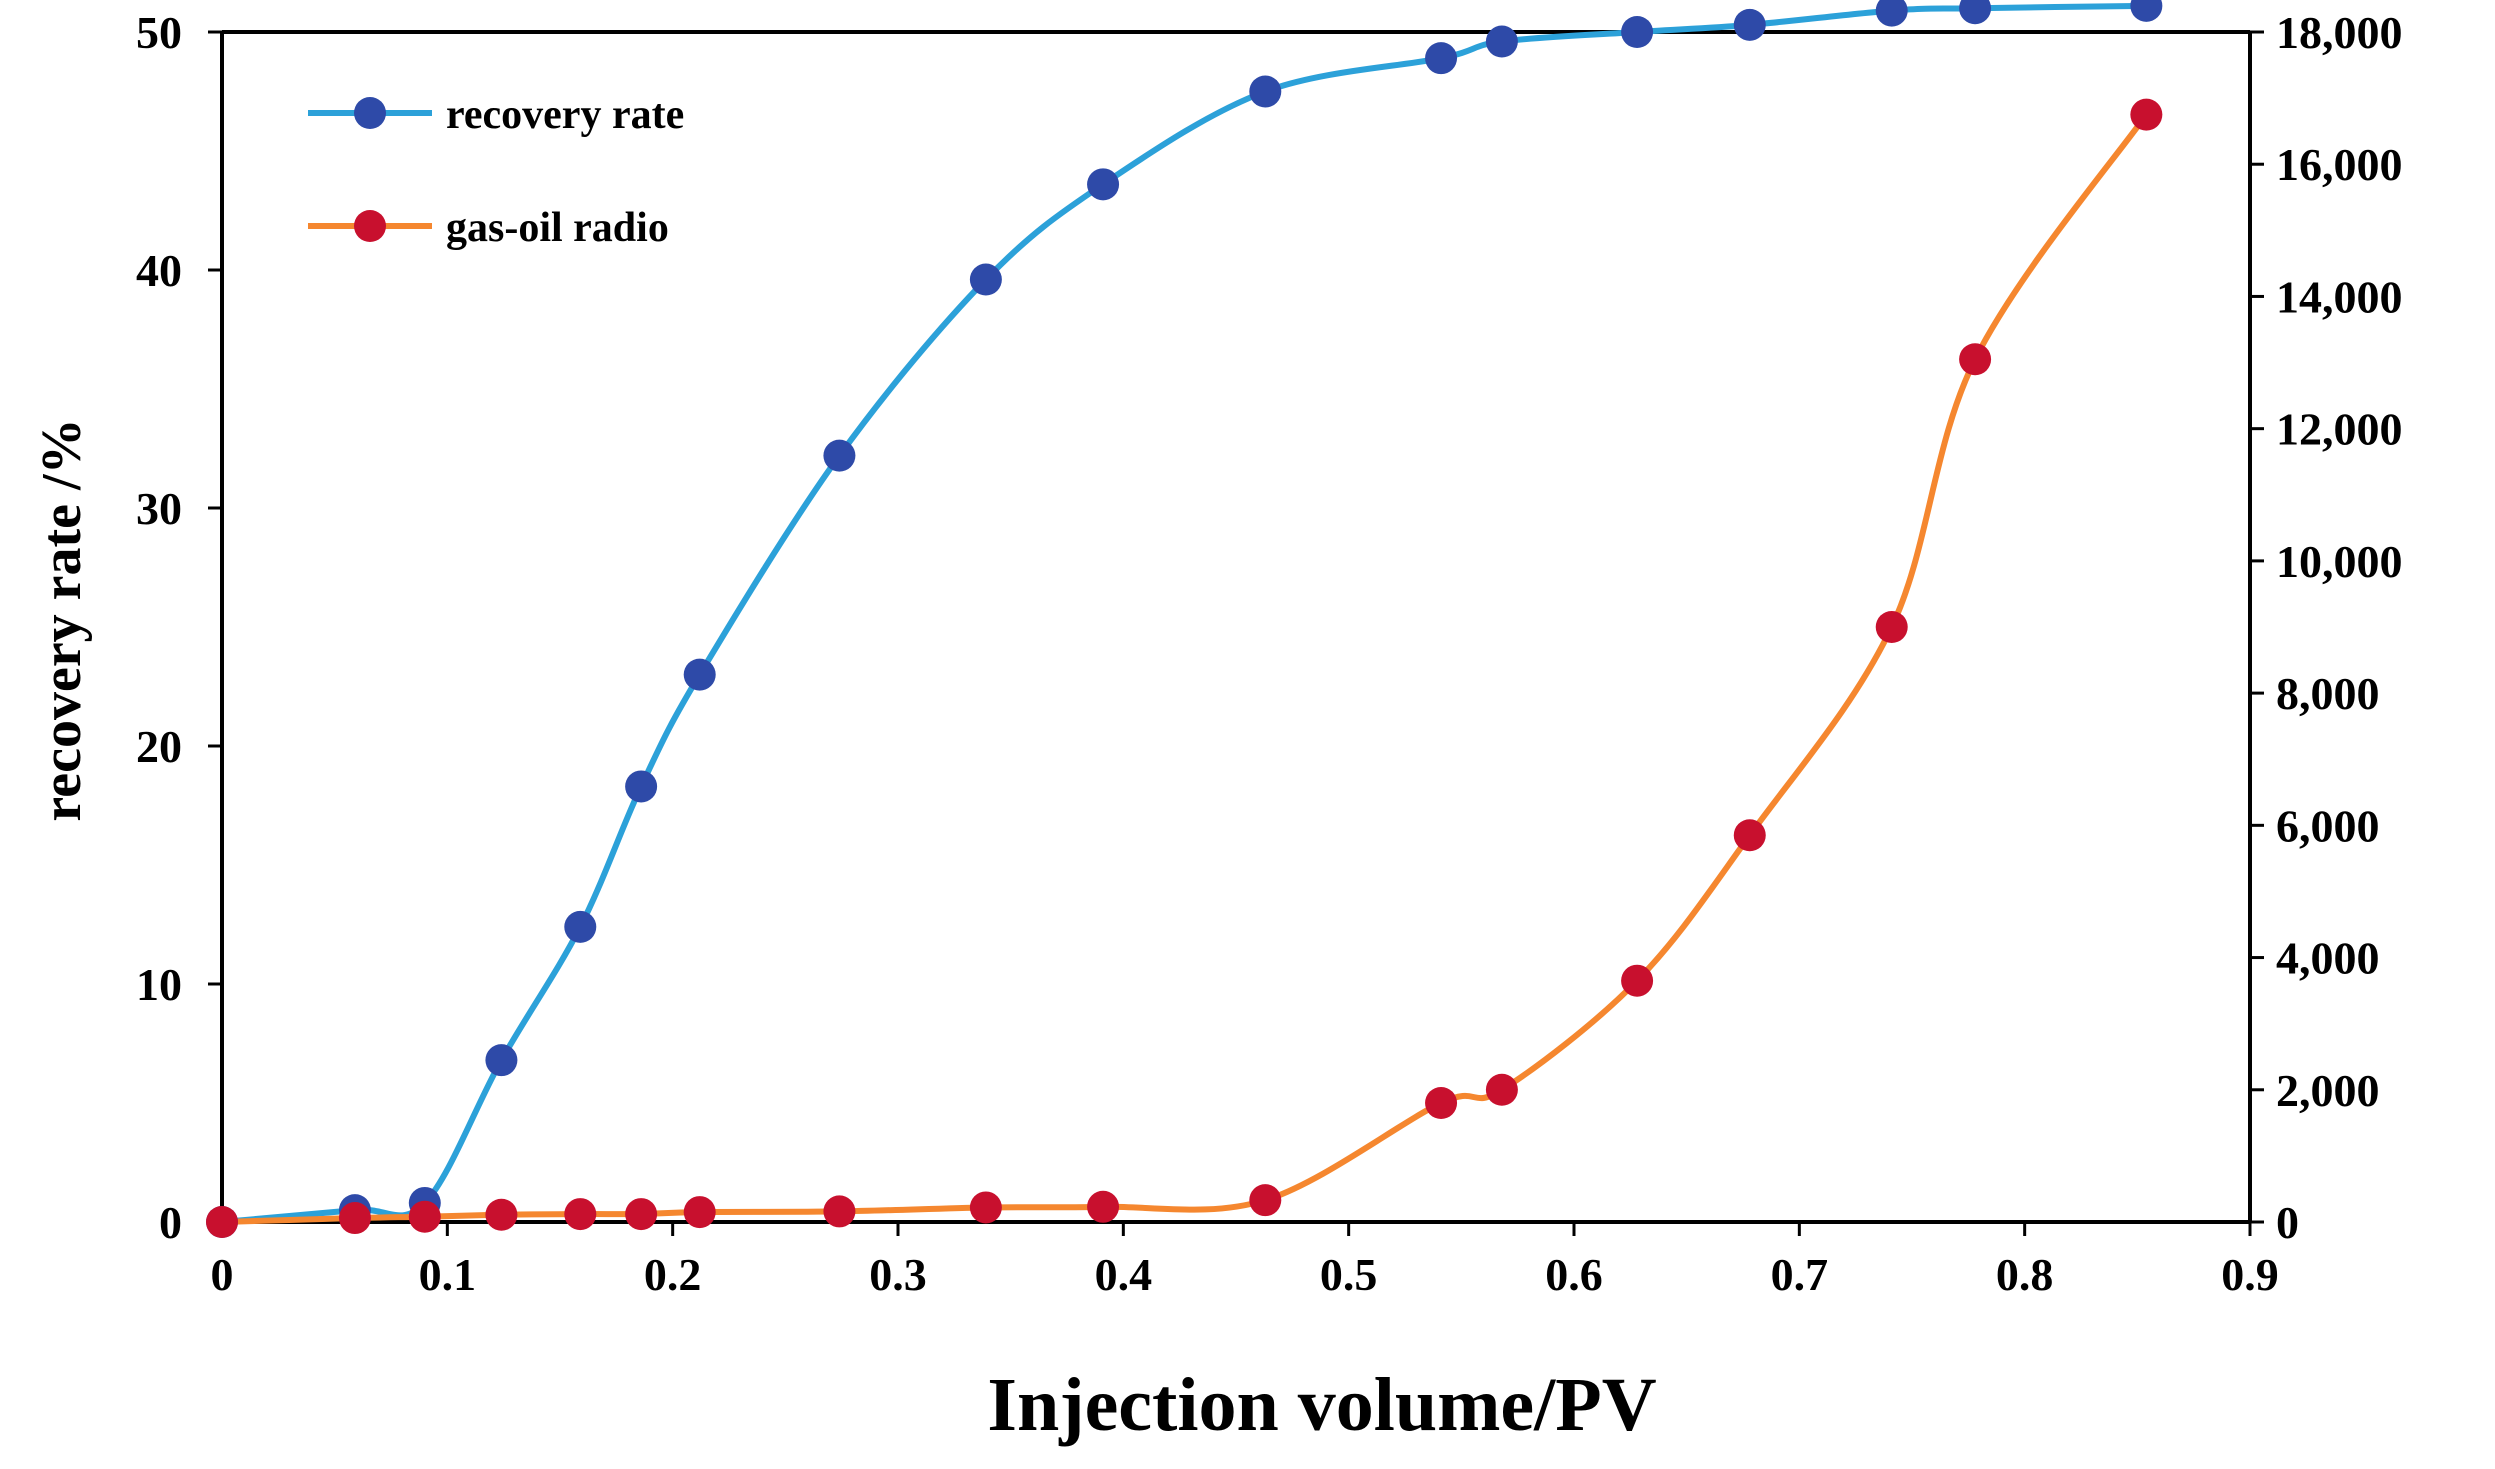 The height and width of the screenshot is (1469, 2495). I want to click on legend-marker-recovery-rate, so click(370, 113).